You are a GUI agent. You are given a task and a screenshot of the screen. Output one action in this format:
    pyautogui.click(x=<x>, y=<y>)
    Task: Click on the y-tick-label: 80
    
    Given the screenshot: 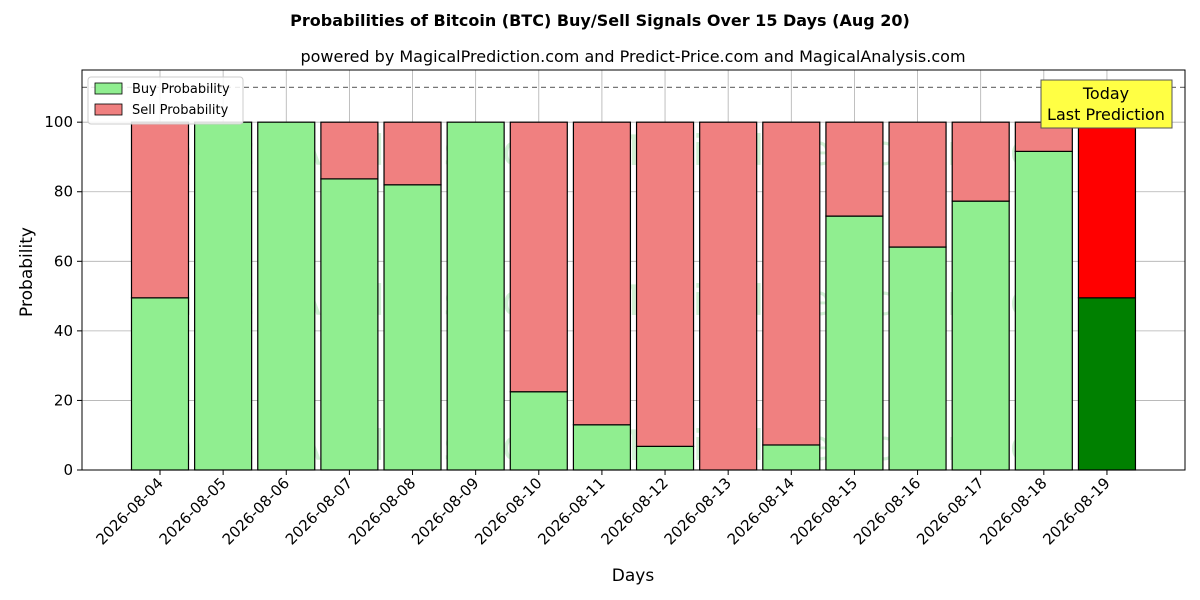 What is the action you would take?
    pyautogui.click(x=63, y=192)
    